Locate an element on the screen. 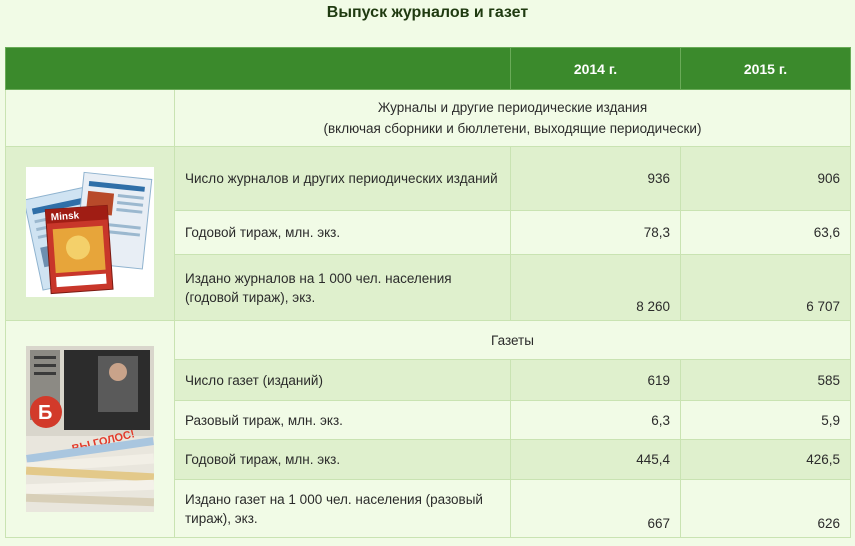 Image resolution: width=855 pixels, height=546 pixels. newspapers-image: Б ВЫ ГОЛОС! is located at coordinates (90, 428).